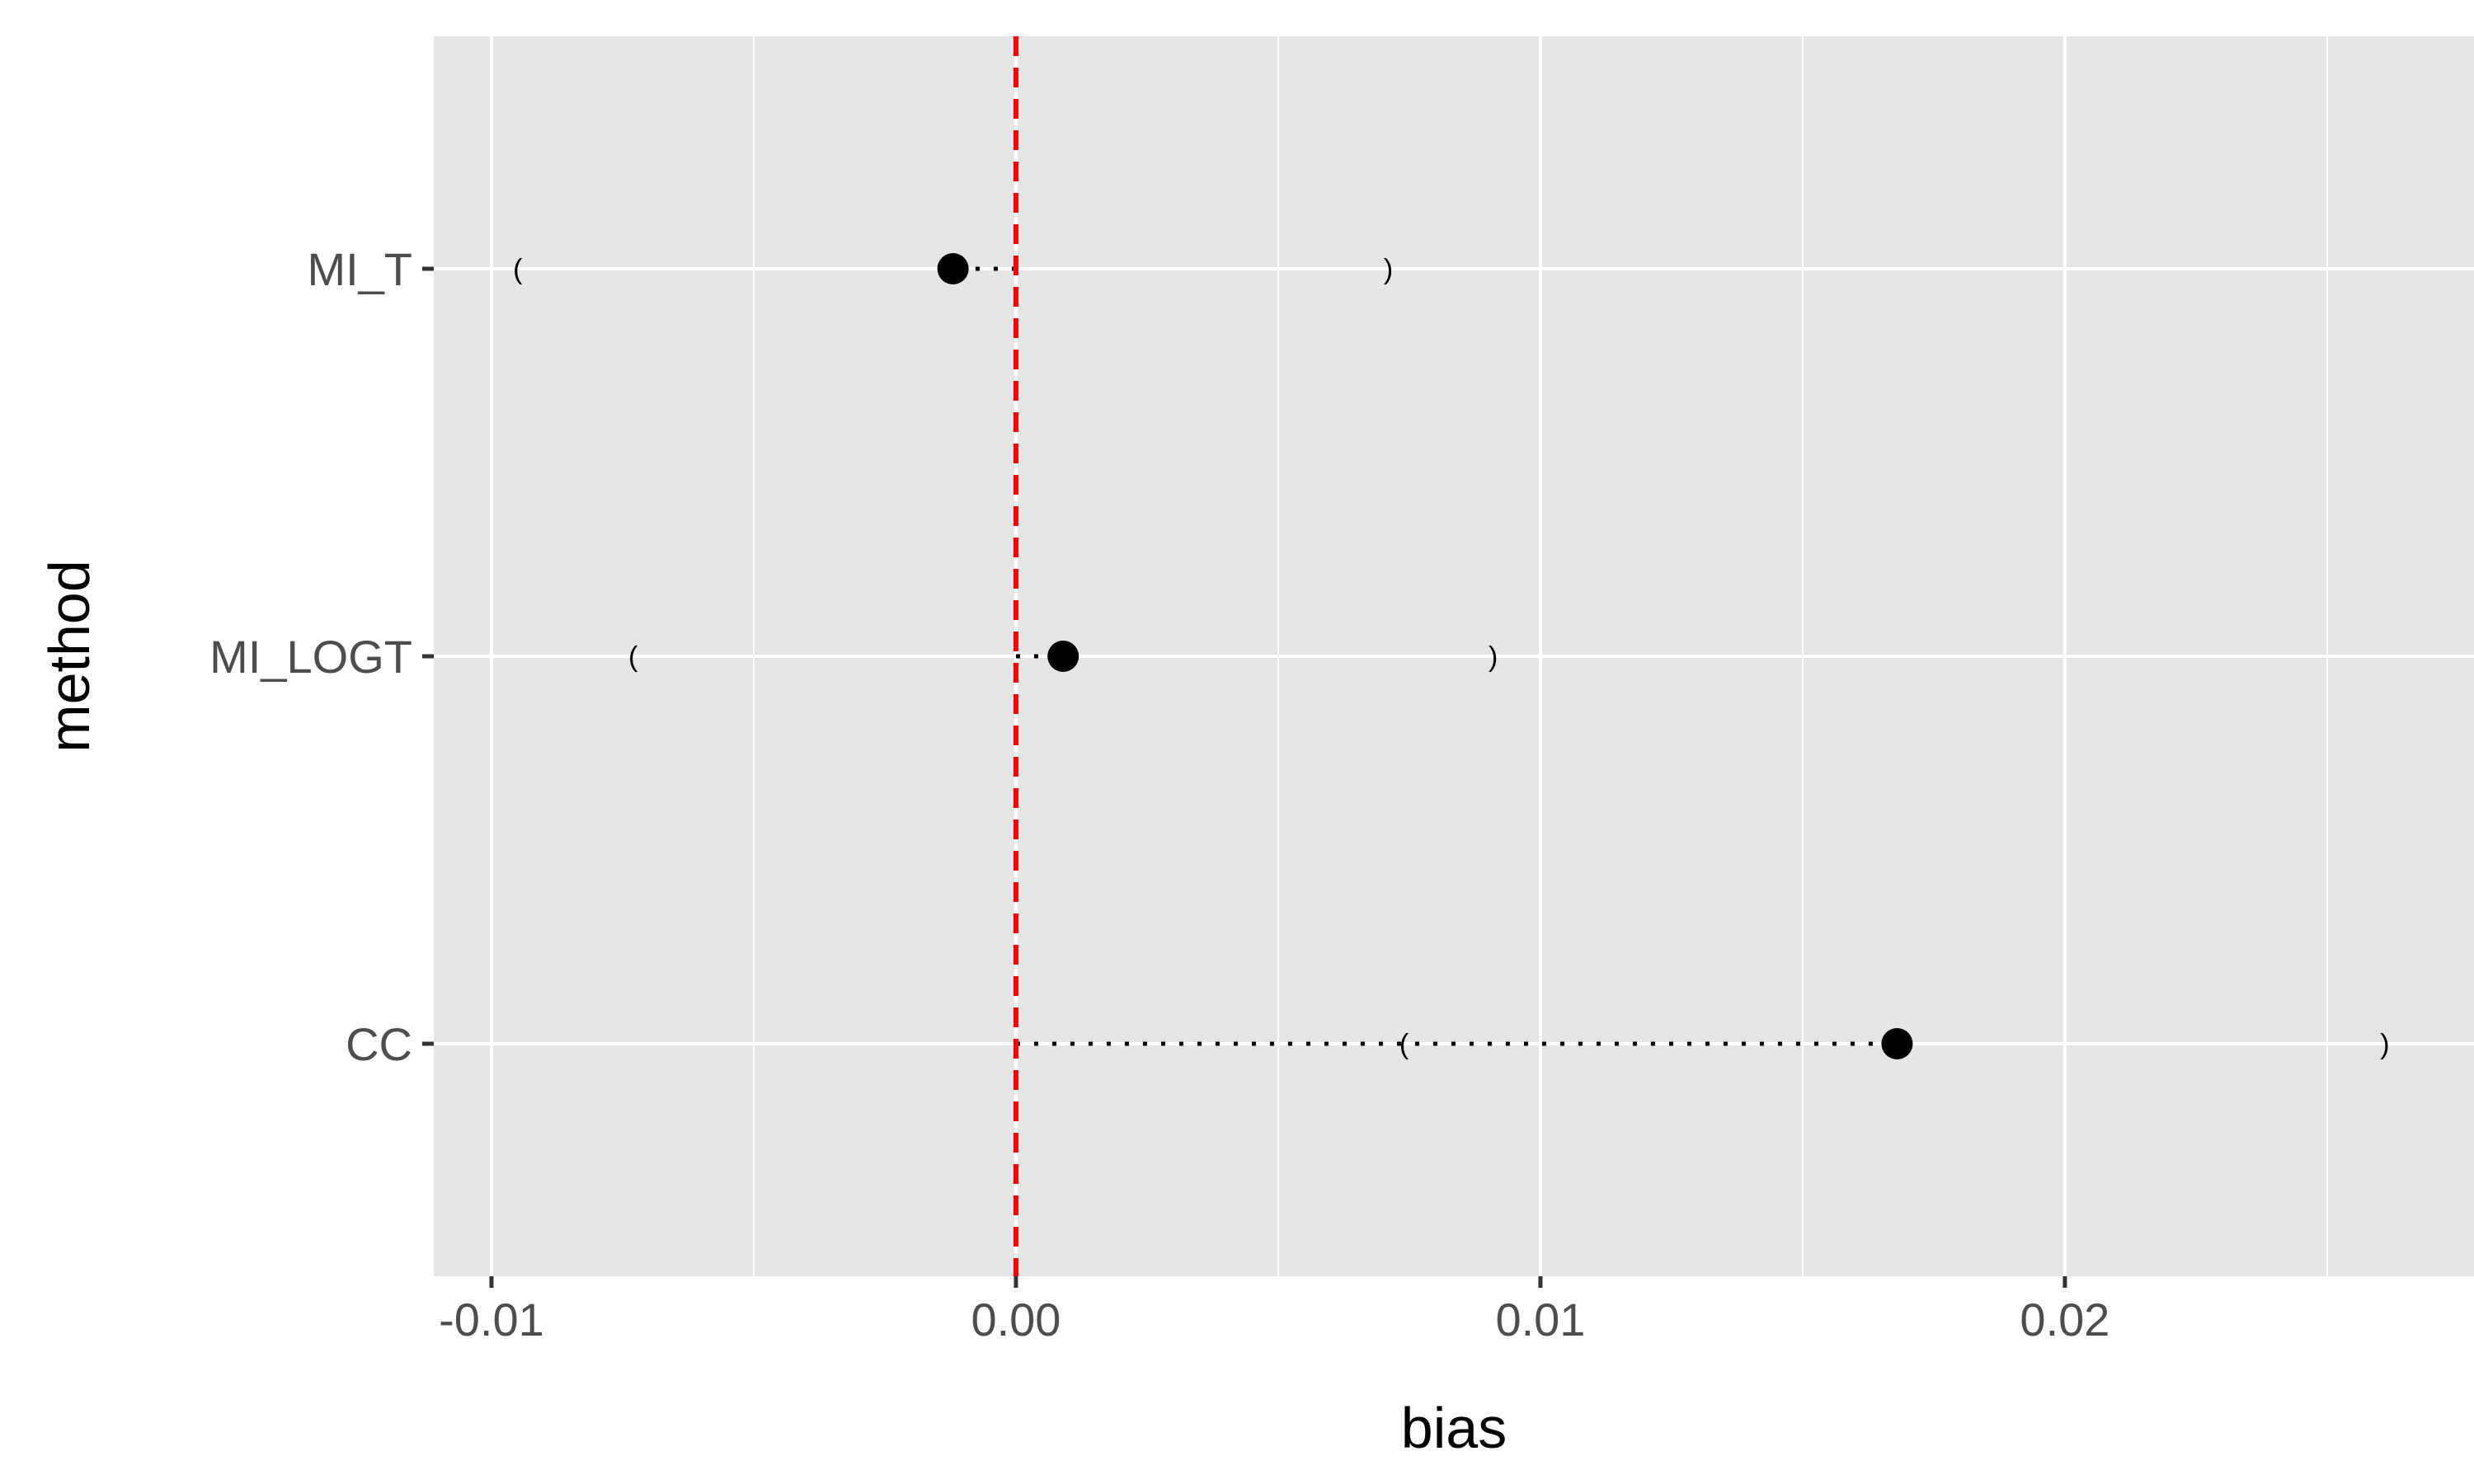 This screenshot has height=1484, width=2474. What do you see at coordinates (491, 1319) in the screenshot?
I see `x-tick-label: -0.01` at bounding box center [491, 1319].